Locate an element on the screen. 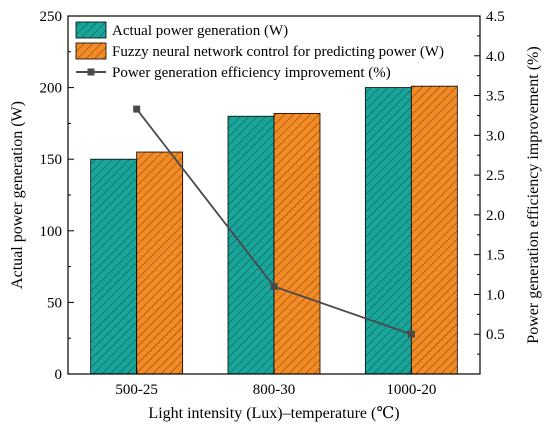  x-axis-title: Light intensity (Lux)–temperature (℃) is located at coordinates (273, 413).